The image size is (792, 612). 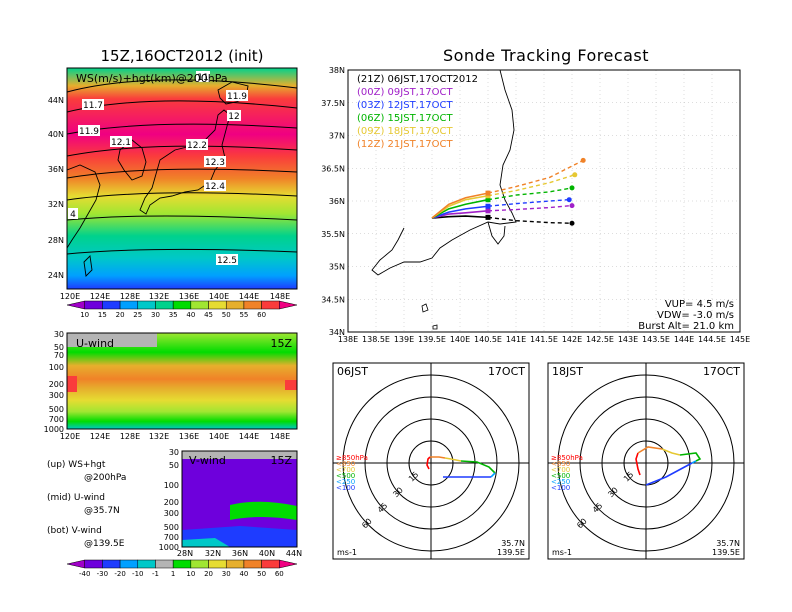 What do you see at coordinates (173, 315) in the screenshot?
I see `ws-colorbar-label: 35` at bounding box center [173, 315].